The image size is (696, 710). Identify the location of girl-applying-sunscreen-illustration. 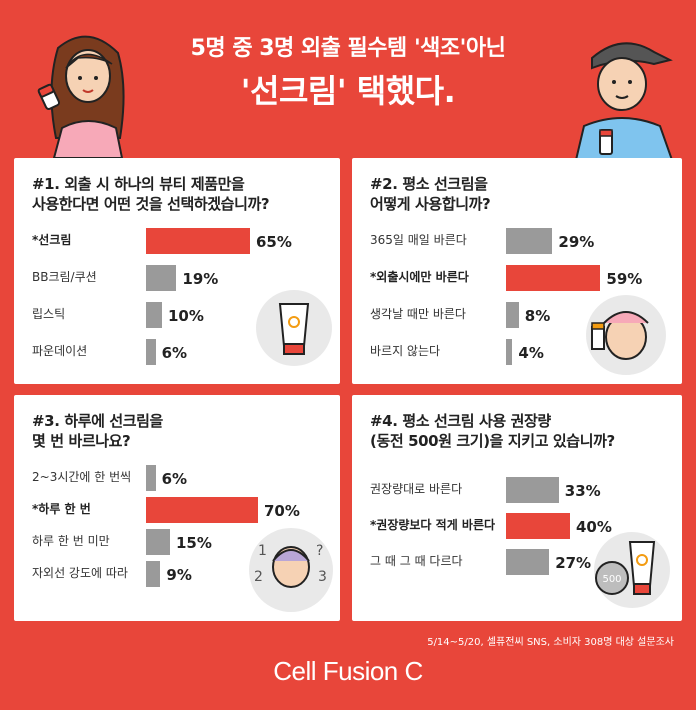
(626, 335).